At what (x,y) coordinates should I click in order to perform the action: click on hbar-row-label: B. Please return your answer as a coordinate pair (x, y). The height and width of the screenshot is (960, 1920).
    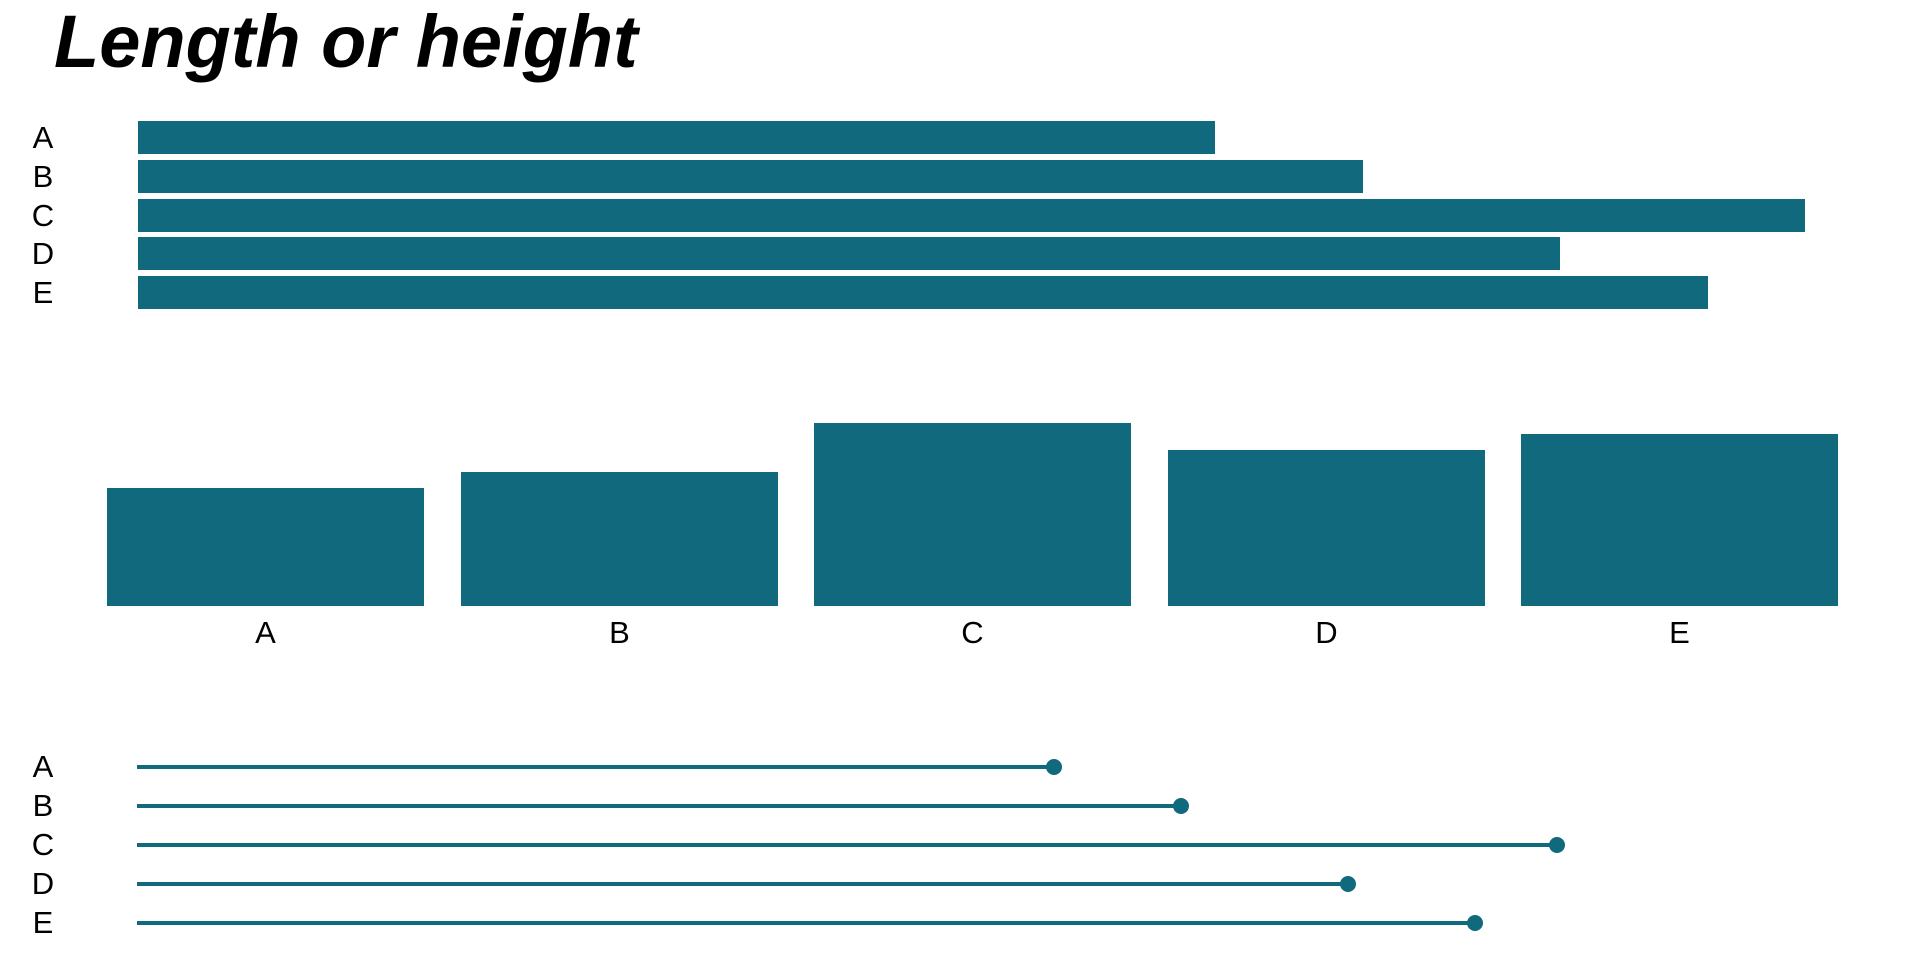
    Looking at the image, I should click on (43, 176).